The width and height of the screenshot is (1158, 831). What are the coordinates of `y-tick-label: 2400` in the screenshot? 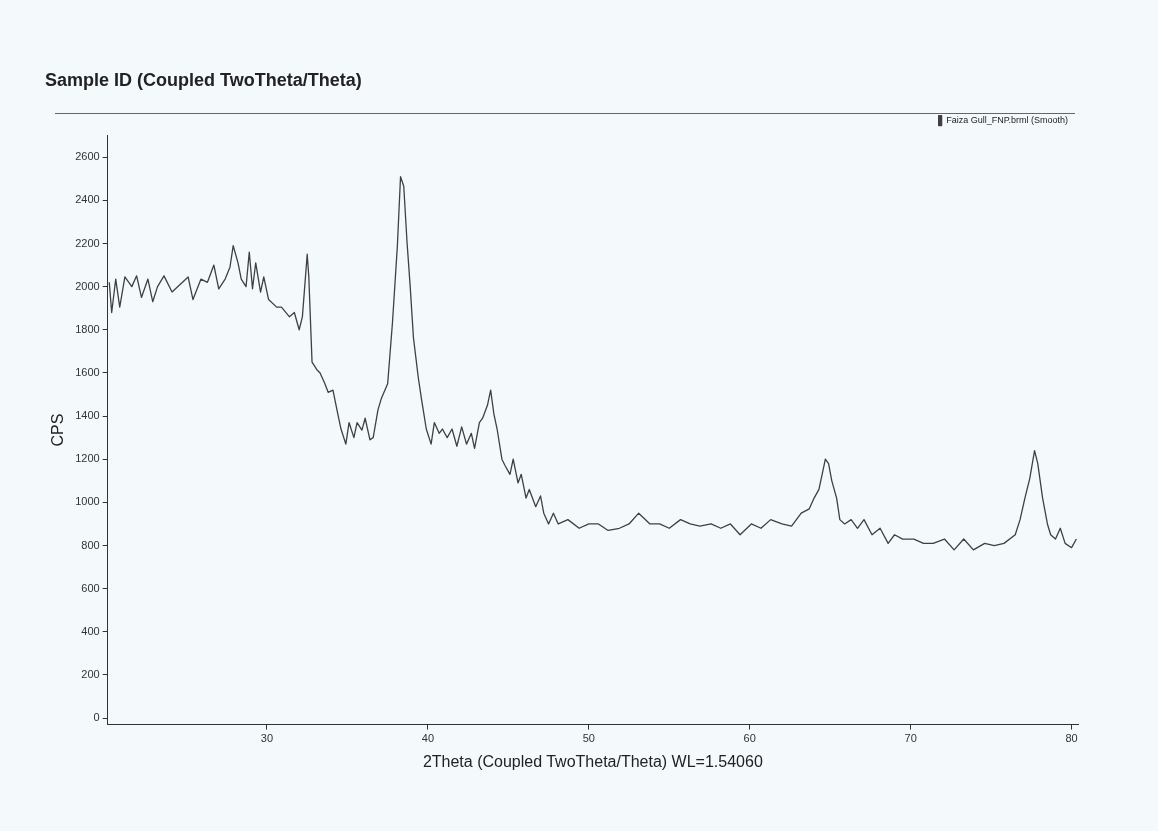 It's located at (87, 199).